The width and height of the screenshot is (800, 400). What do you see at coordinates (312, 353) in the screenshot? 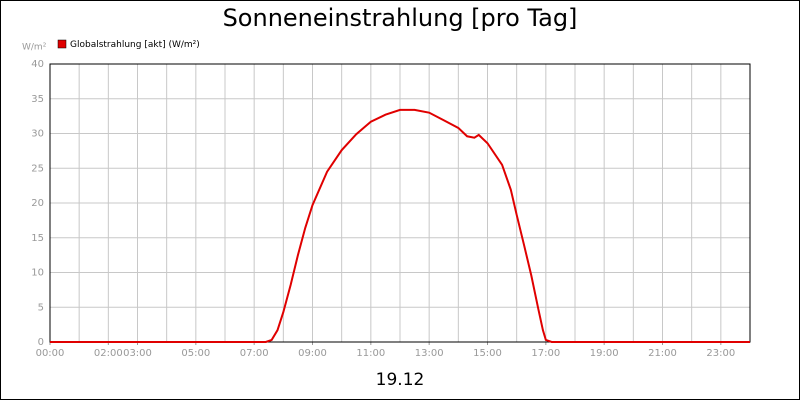
I see `x-tick-label: 09:00` at bounding box center [312, 353].